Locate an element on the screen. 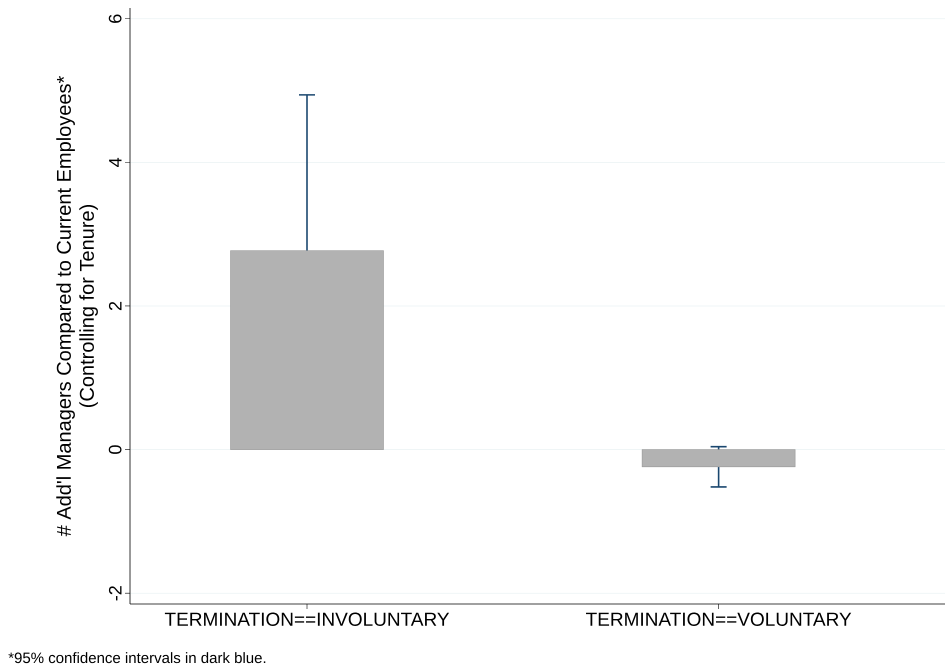  y-tick-label: 6 is located at coordinates (115, 18).